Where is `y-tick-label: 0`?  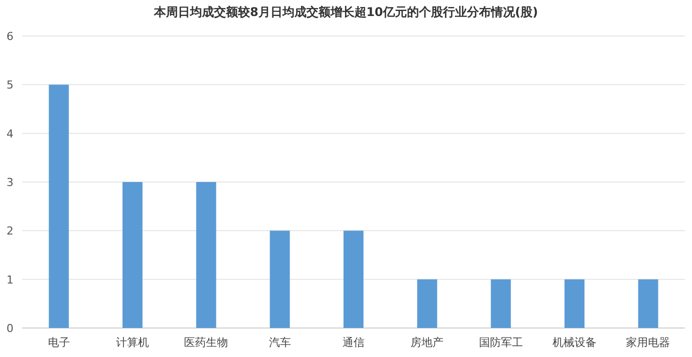 y-tick-label: 0 is located at coordinates (10, 328).